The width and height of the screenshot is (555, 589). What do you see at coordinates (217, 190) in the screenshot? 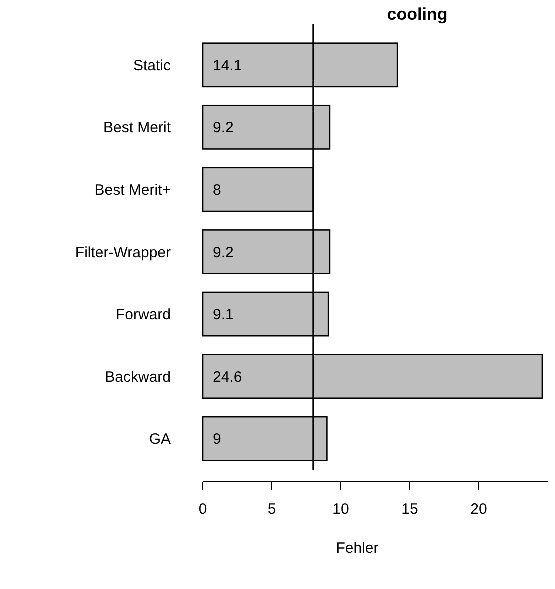
I see `data-label: 8` at bounding box center [217, 190].